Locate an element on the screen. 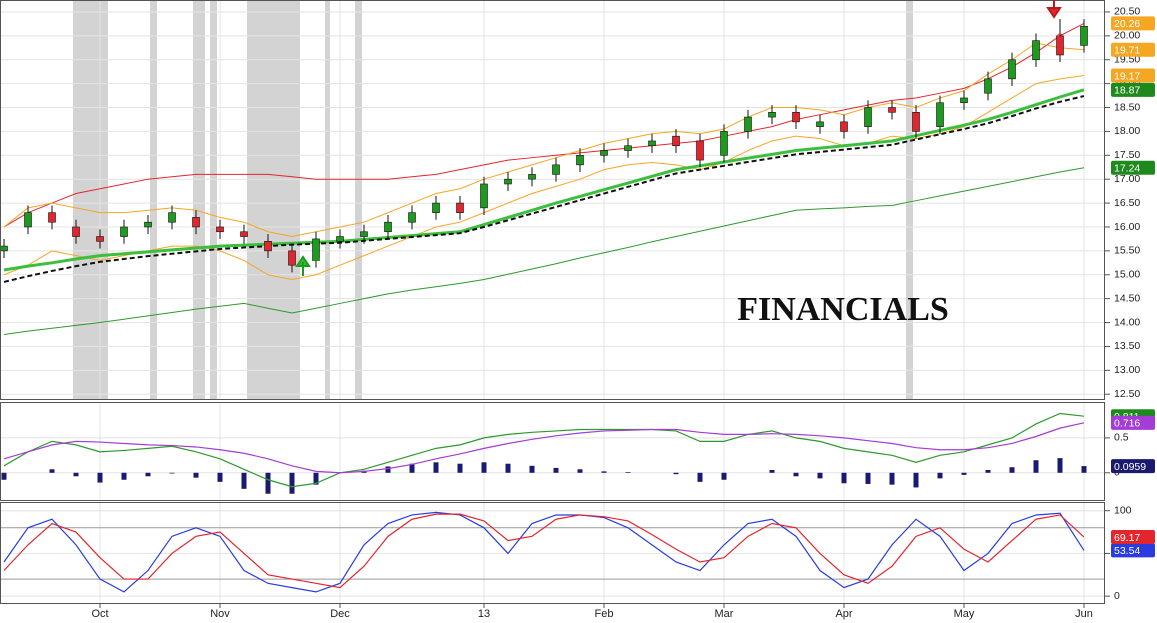 This screenshot has width=1157, height=623. chart-label: FINANCIALS is located at coordinates (843, 309).